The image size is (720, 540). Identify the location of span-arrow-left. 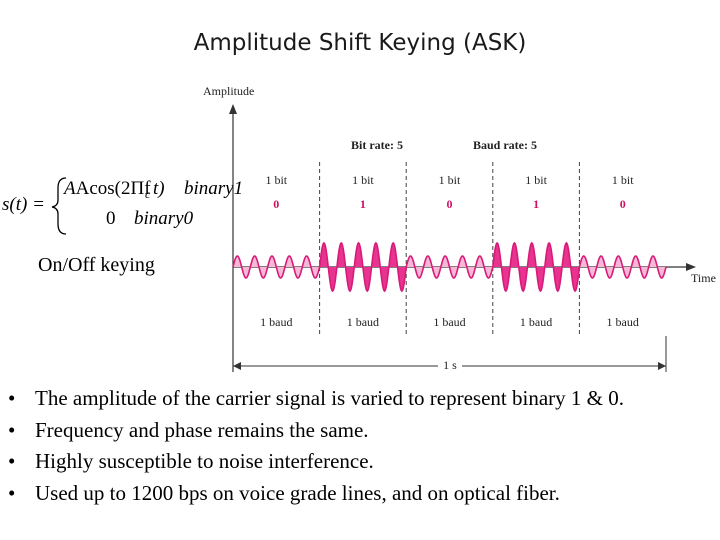
(237, 366).